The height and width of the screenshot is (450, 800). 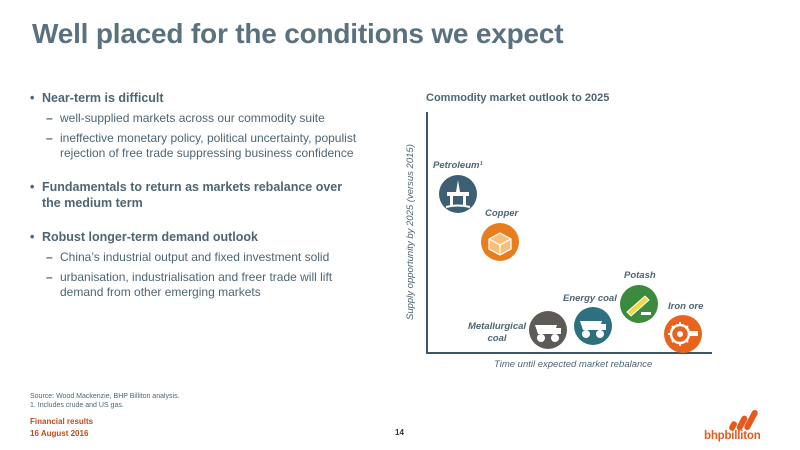 What do you see at coordinates (686, 306) in the screenshot?
I see `label-iron-ore: Iron ore` at bounding box center [686, 306].